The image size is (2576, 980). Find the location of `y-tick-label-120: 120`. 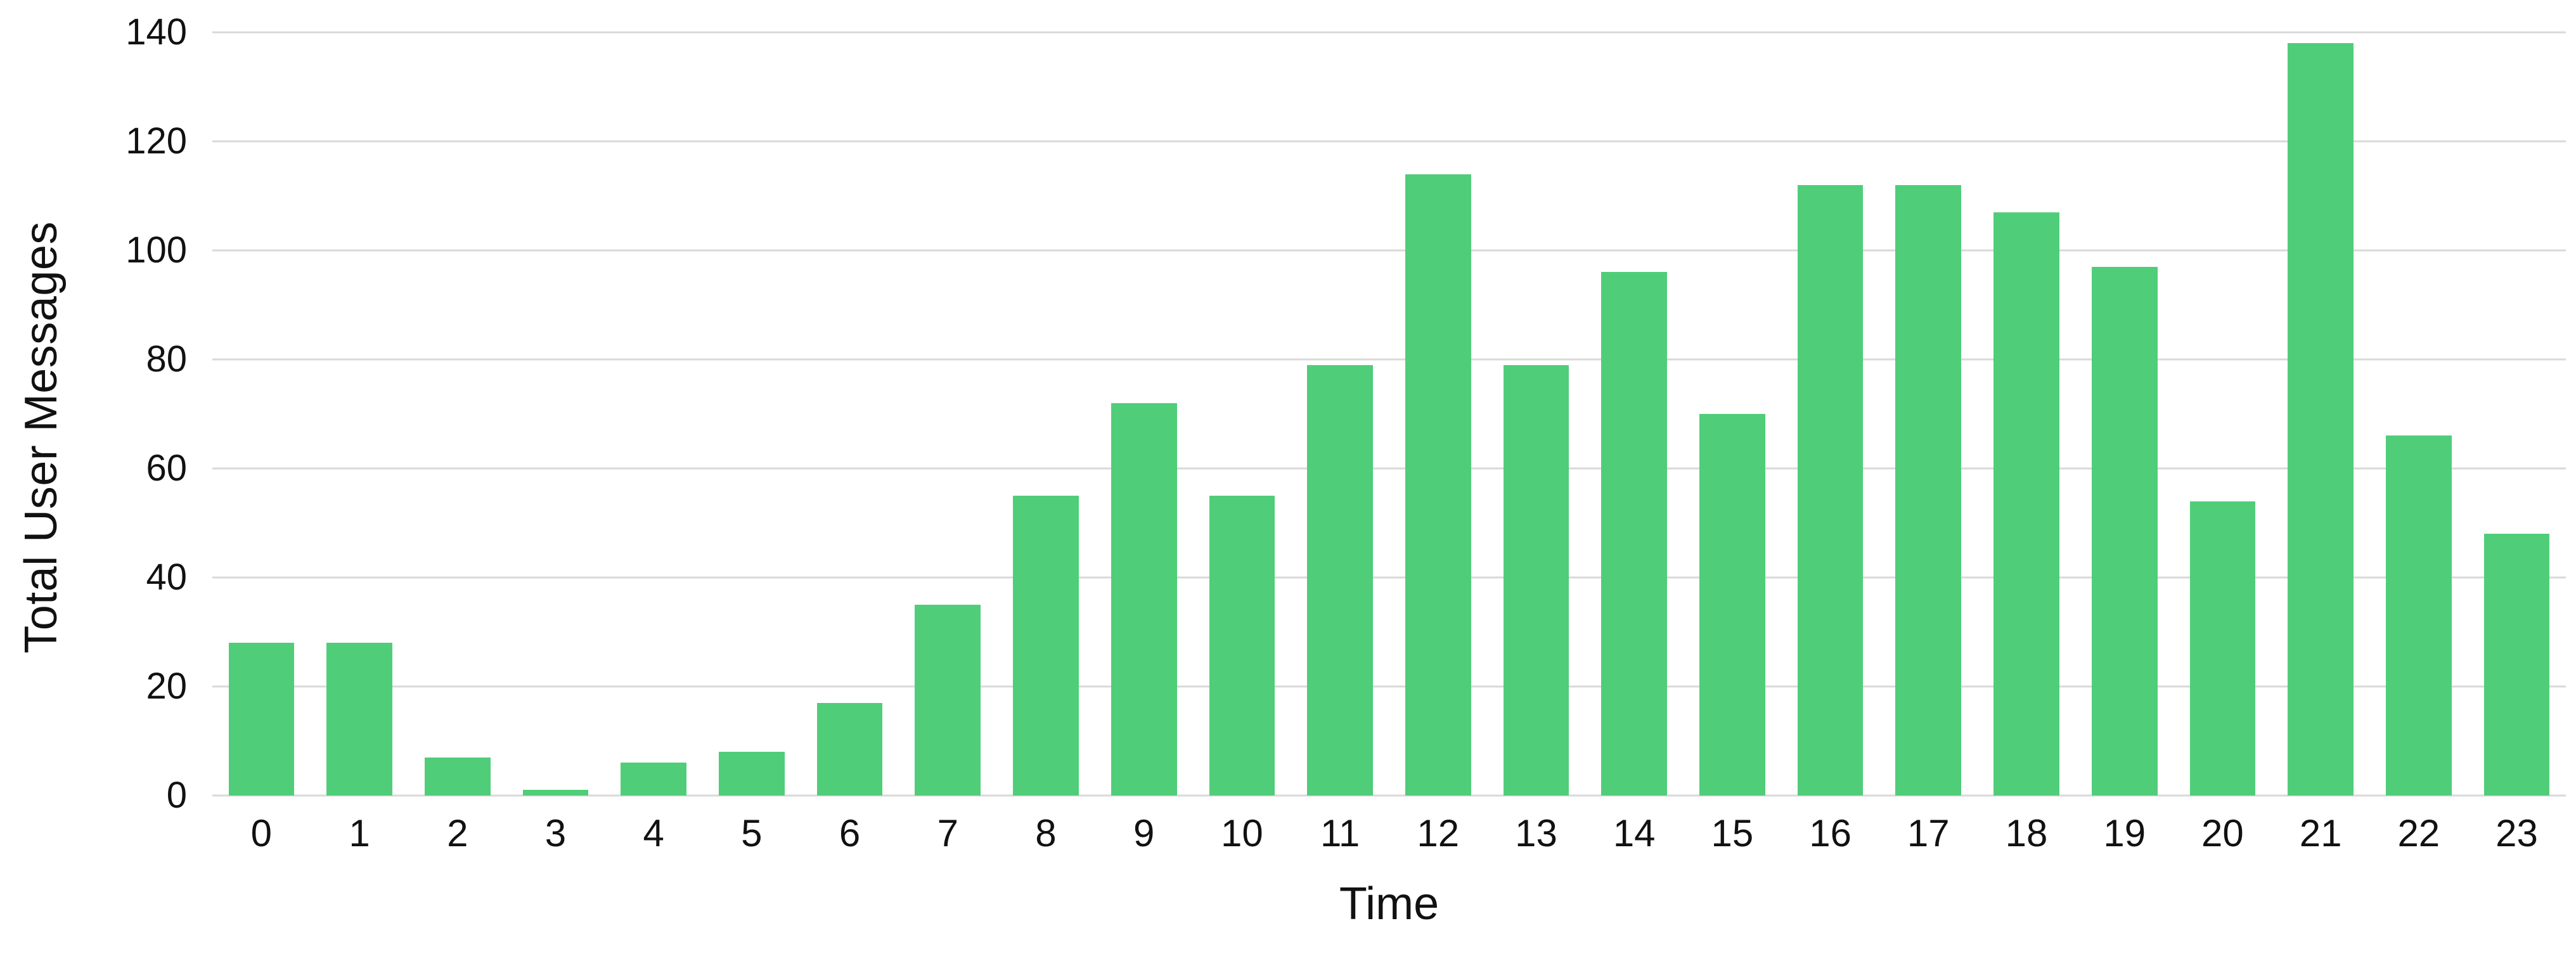

y-tick-label-120: 120 is located at coordinates (156, 141).